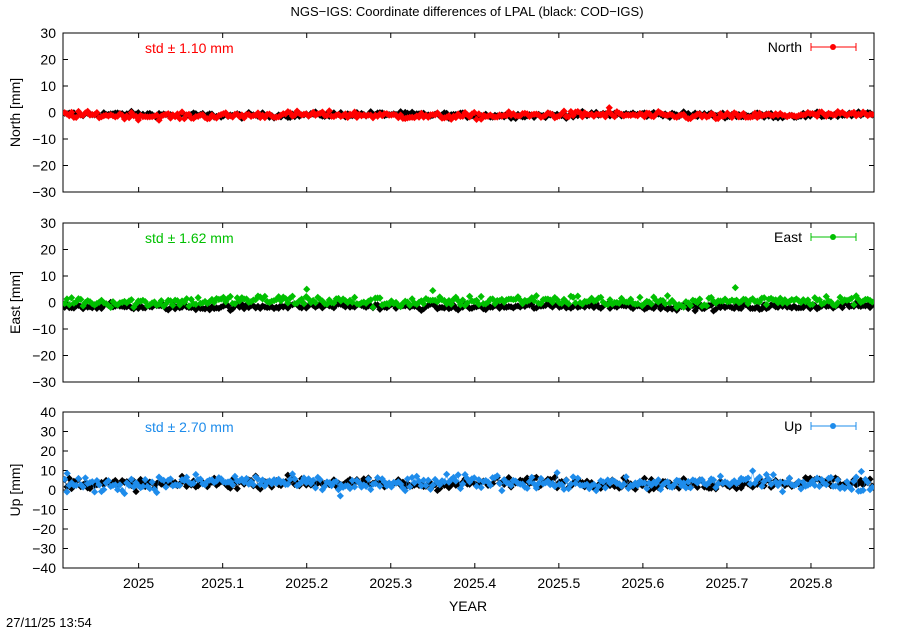 This screenshot has height=630, width=900. I want to click on y-axis-label: Up [mm], so click(15, 490).